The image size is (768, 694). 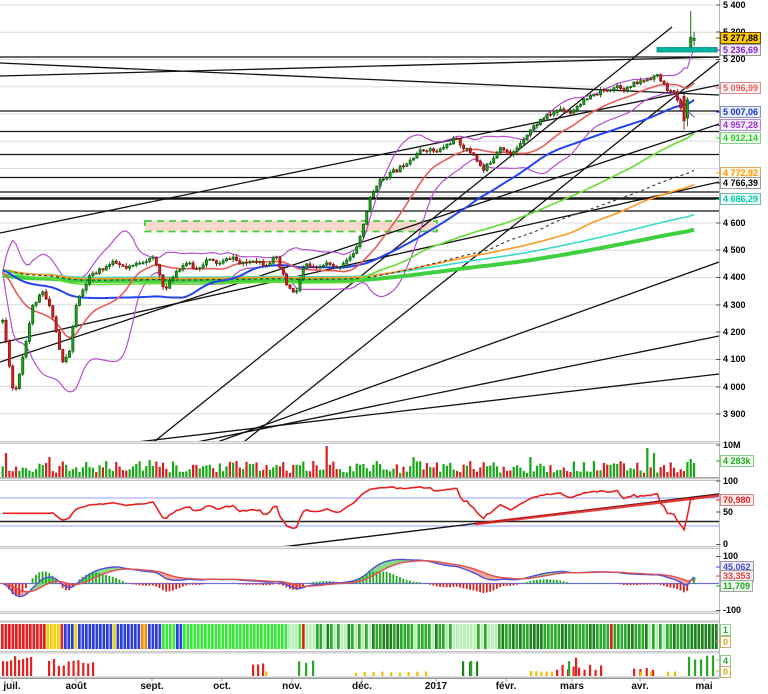 I want to click on macd-panel, so click(x=359, y=578).